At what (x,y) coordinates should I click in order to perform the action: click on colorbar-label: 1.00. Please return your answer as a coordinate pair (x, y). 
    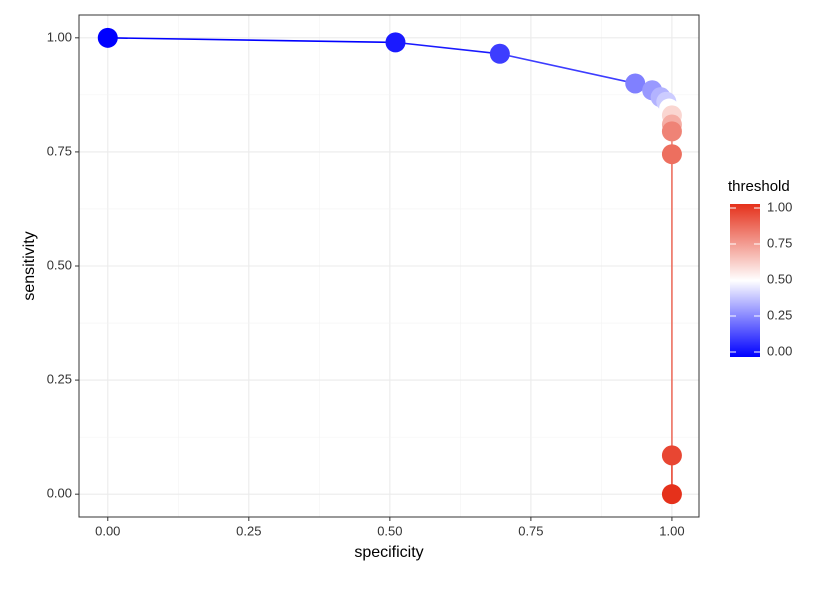
    Looking at the image, I should click on (779, 206).